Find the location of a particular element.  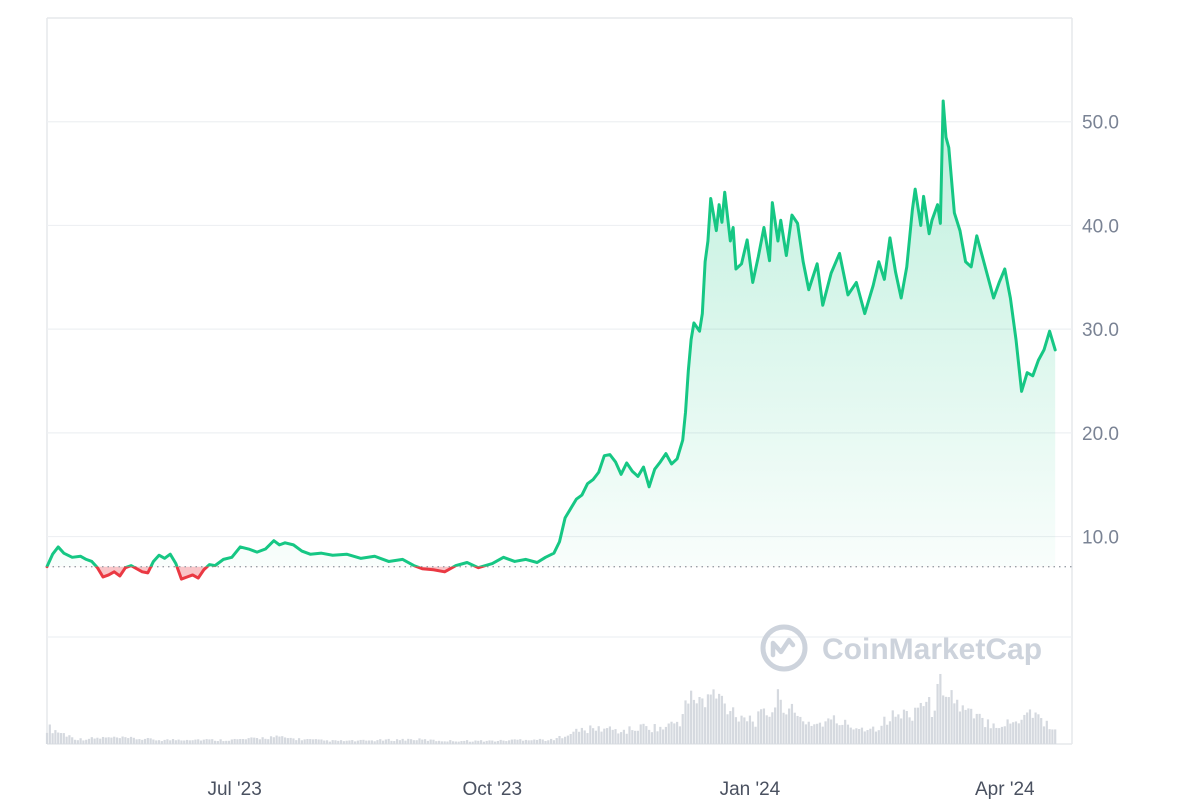

y-tick-label: 50.0 is located at coordinates (1100, 123).